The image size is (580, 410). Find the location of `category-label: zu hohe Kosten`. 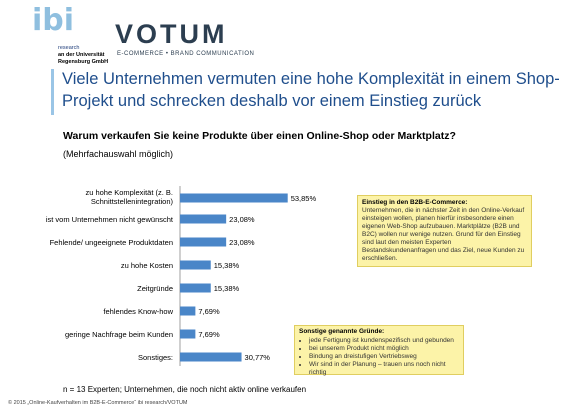

category-label: zu hohe Kosten is located at coordinates (147, 265).